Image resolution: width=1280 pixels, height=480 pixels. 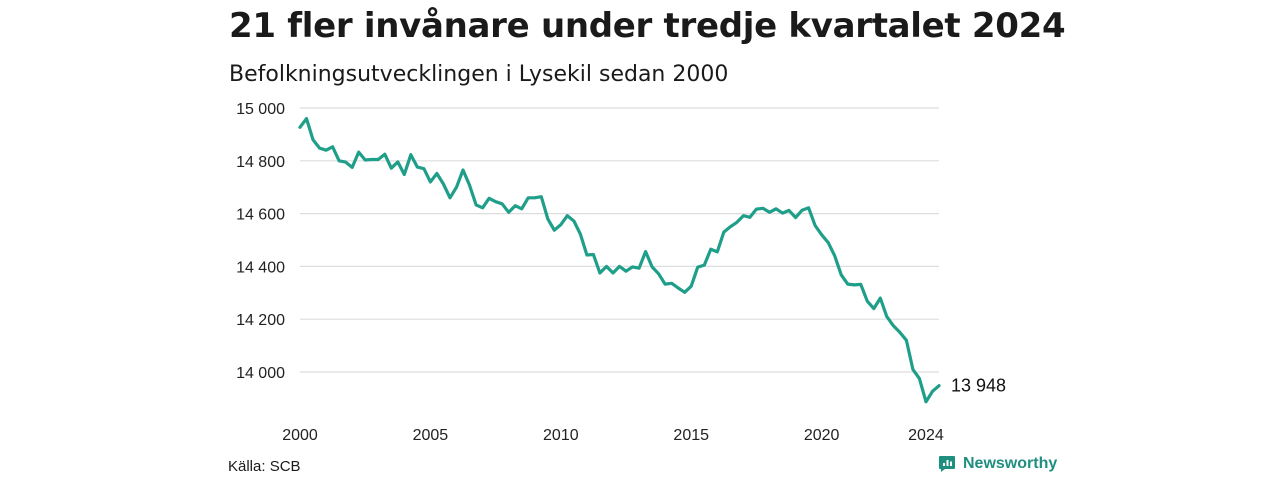 What do you see at coordinates (260, 215) in the screenshot?
I see `y-tick-label: 14 600` at bounding box center [260, 215].